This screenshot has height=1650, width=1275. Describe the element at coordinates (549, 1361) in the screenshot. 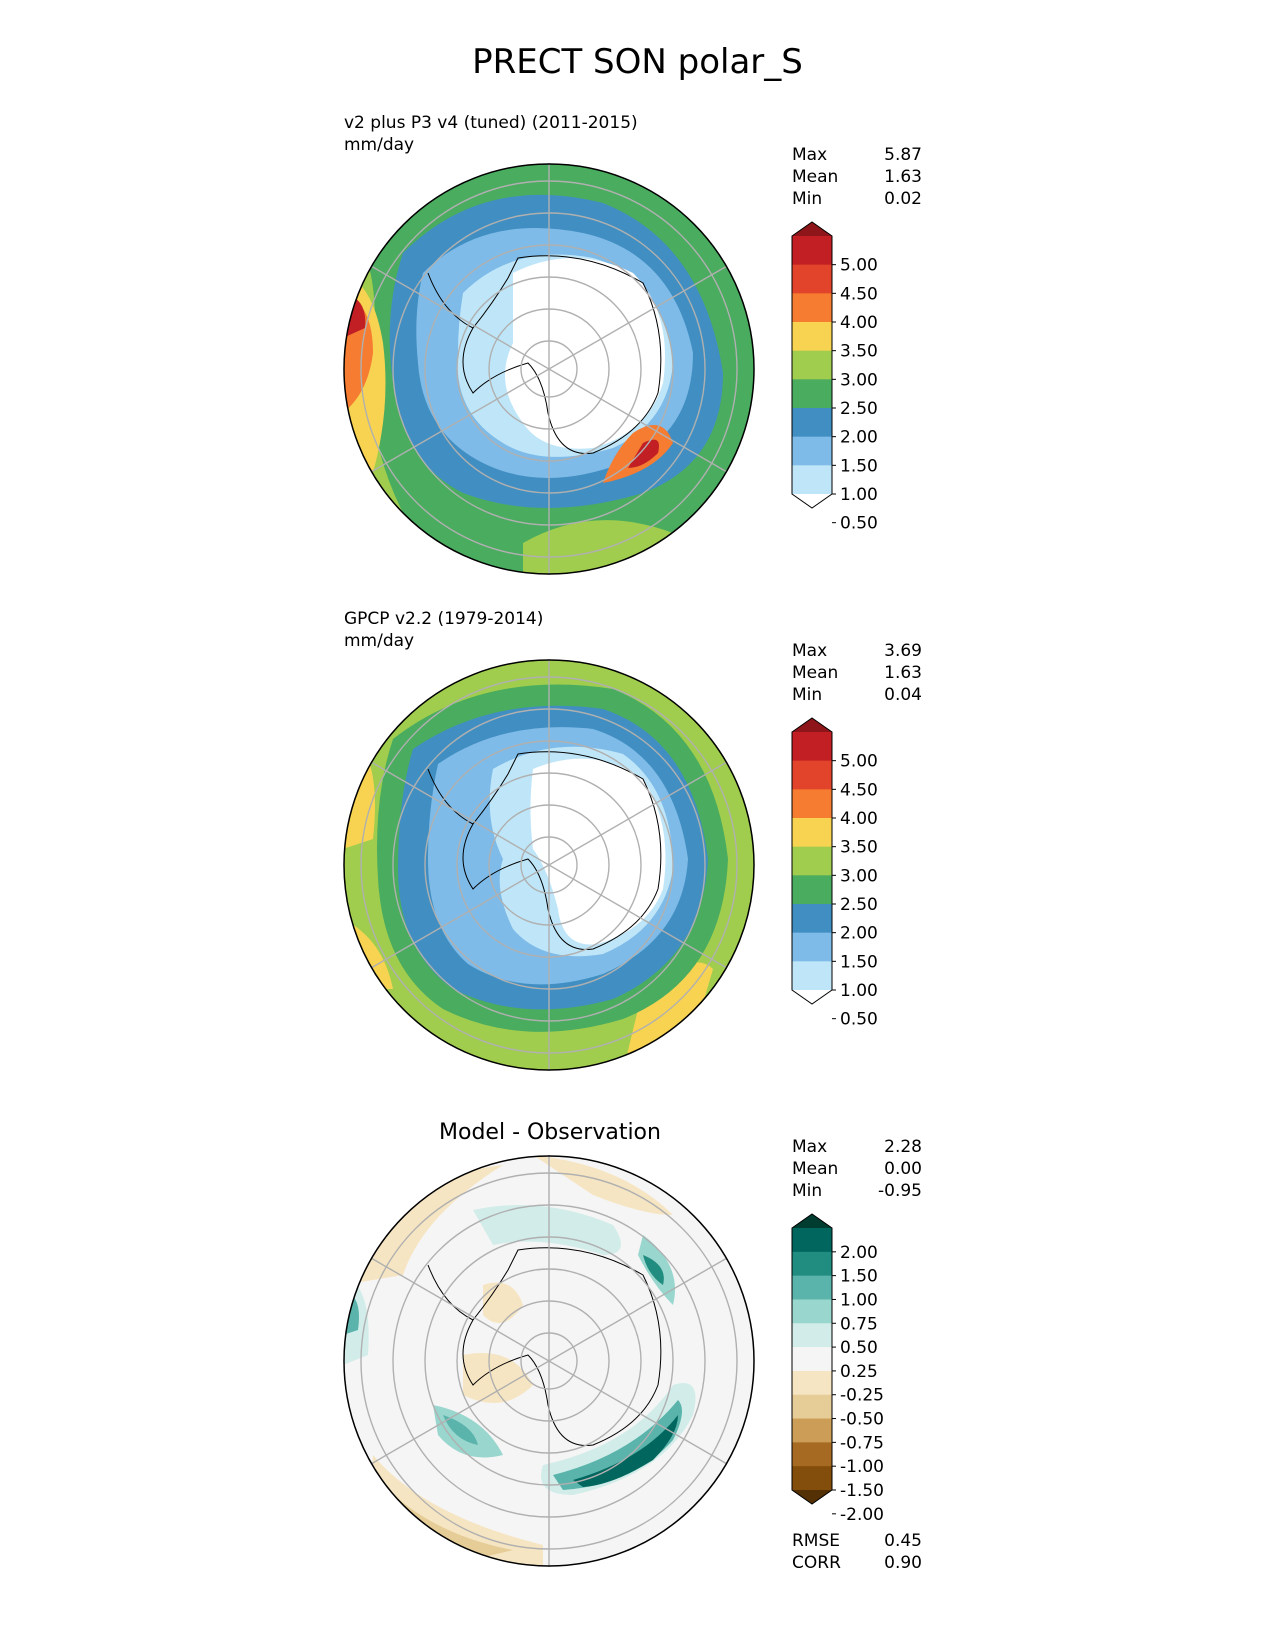

I see `polar-map-difference` at that location.